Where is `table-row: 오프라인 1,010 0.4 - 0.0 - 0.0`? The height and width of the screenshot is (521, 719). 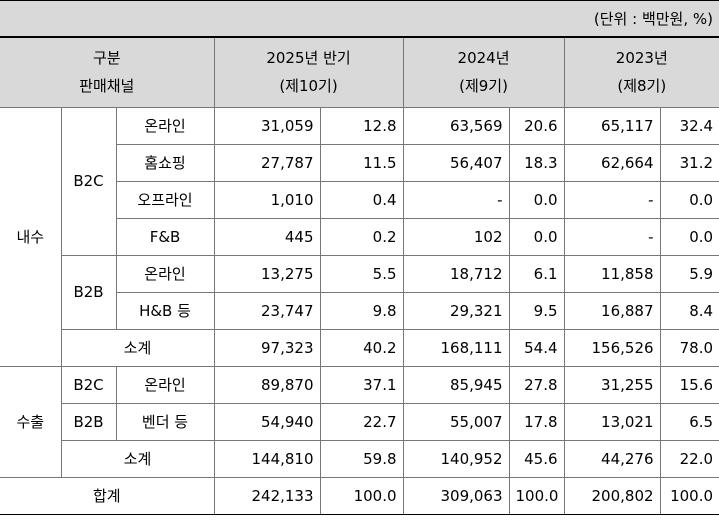
table-row: 오프라인 1,010 0.4 - 0.0 - 0.0 is located at coordinates (359, 199).